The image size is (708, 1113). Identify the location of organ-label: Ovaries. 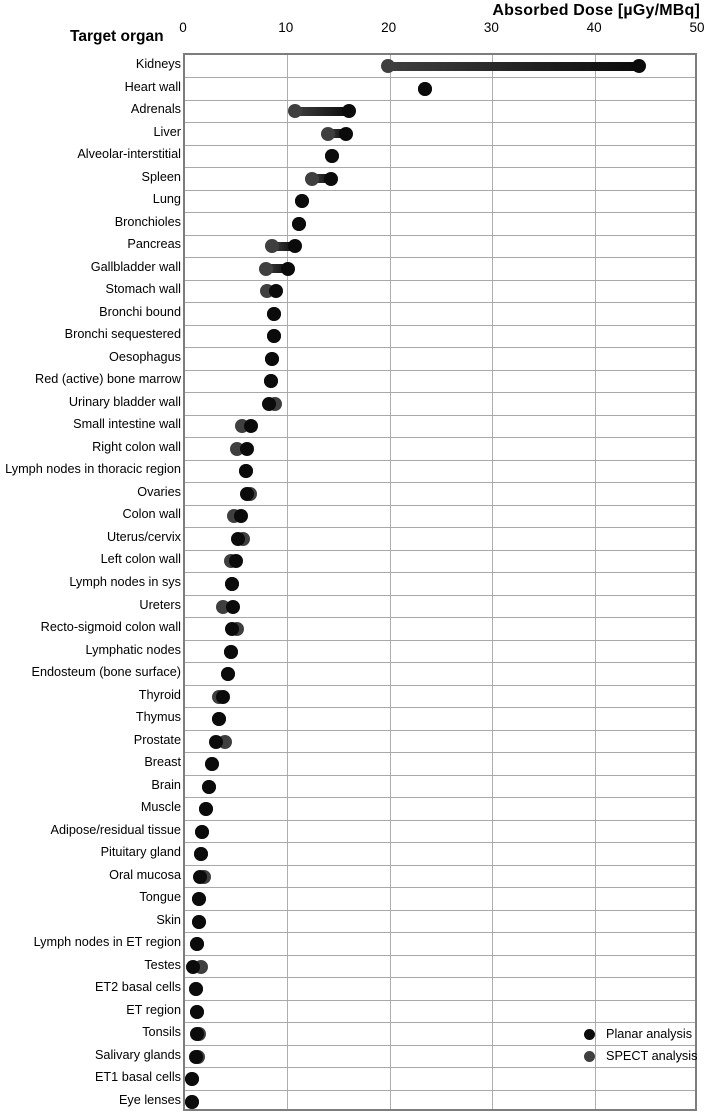
(159, 491).